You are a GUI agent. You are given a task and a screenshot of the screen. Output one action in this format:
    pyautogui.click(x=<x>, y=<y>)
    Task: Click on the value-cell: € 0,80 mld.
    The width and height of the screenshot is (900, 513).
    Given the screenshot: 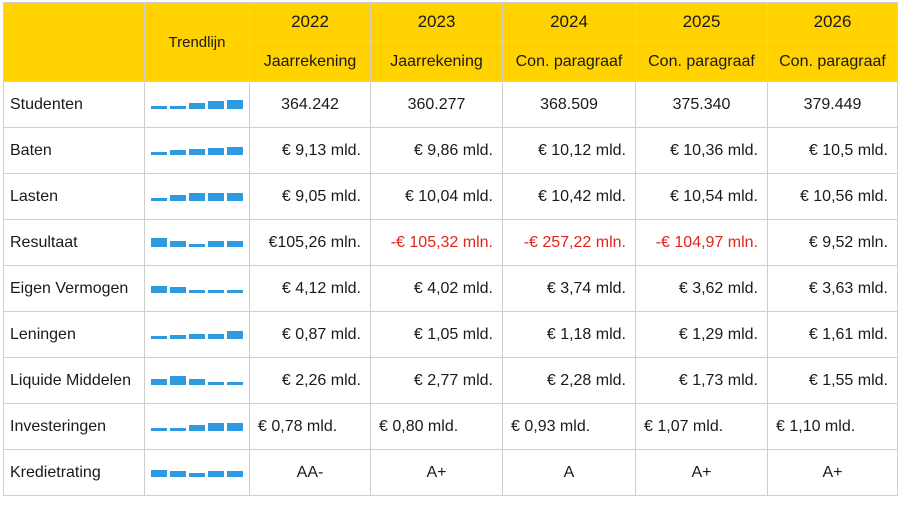 What is the action you would take?
    pyautogui.click(x=436, y=426)
    